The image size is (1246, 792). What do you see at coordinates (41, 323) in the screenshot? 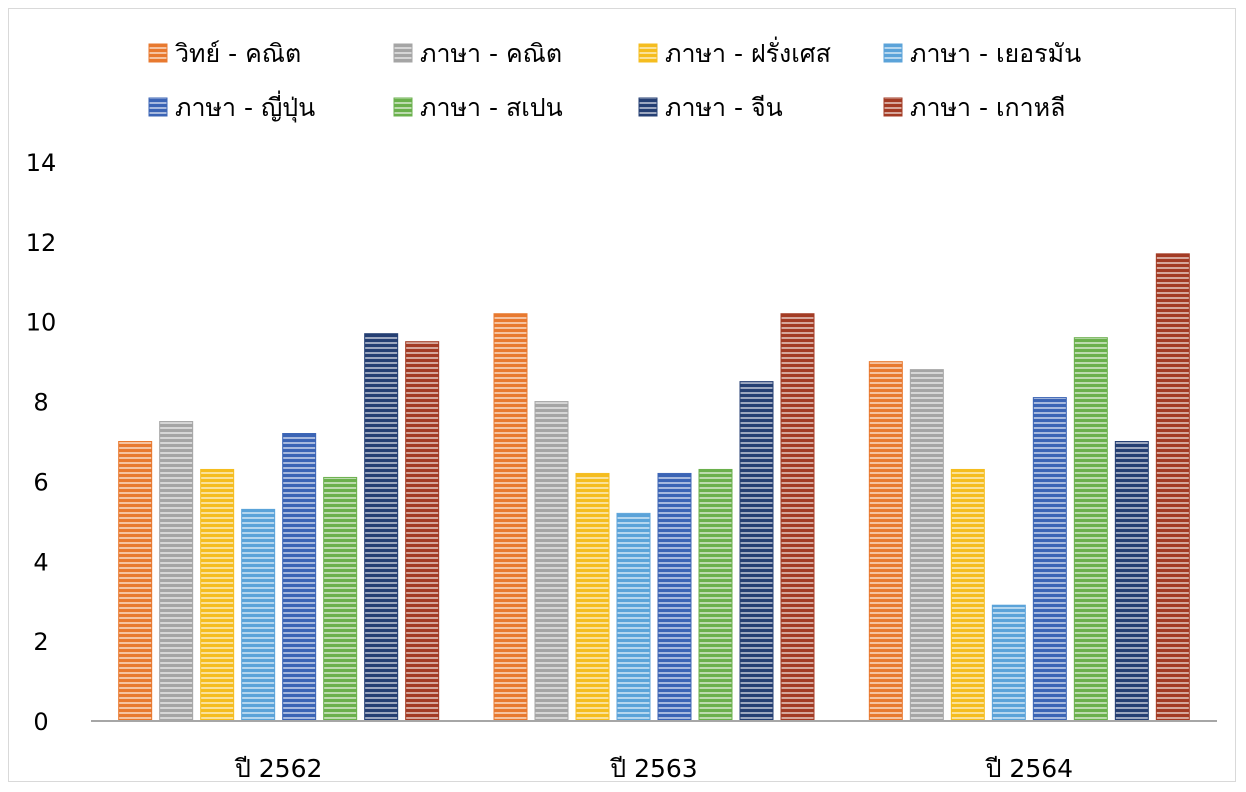
I see `y-tick-label: 10` at bounding box center [41, 323].